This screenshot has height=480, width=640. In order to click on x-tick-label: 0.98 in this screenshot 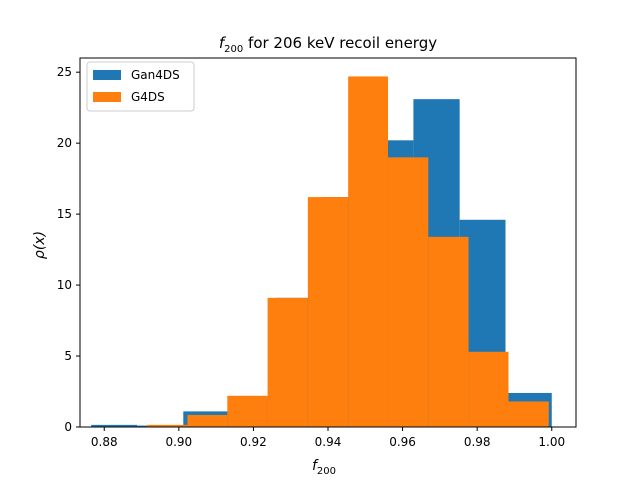, I will do `click(477, 442)`.